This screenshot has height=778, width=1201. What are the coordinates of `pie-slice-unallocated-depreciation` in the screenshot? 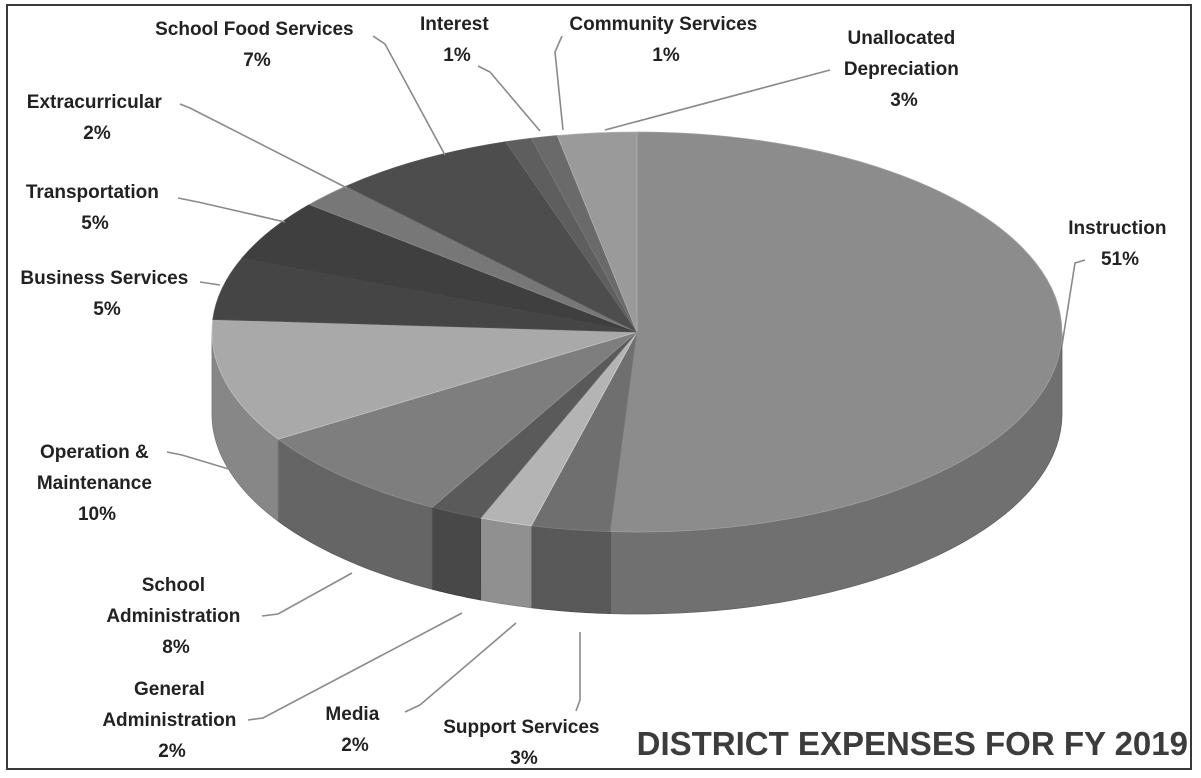 It's located at (597, 232).